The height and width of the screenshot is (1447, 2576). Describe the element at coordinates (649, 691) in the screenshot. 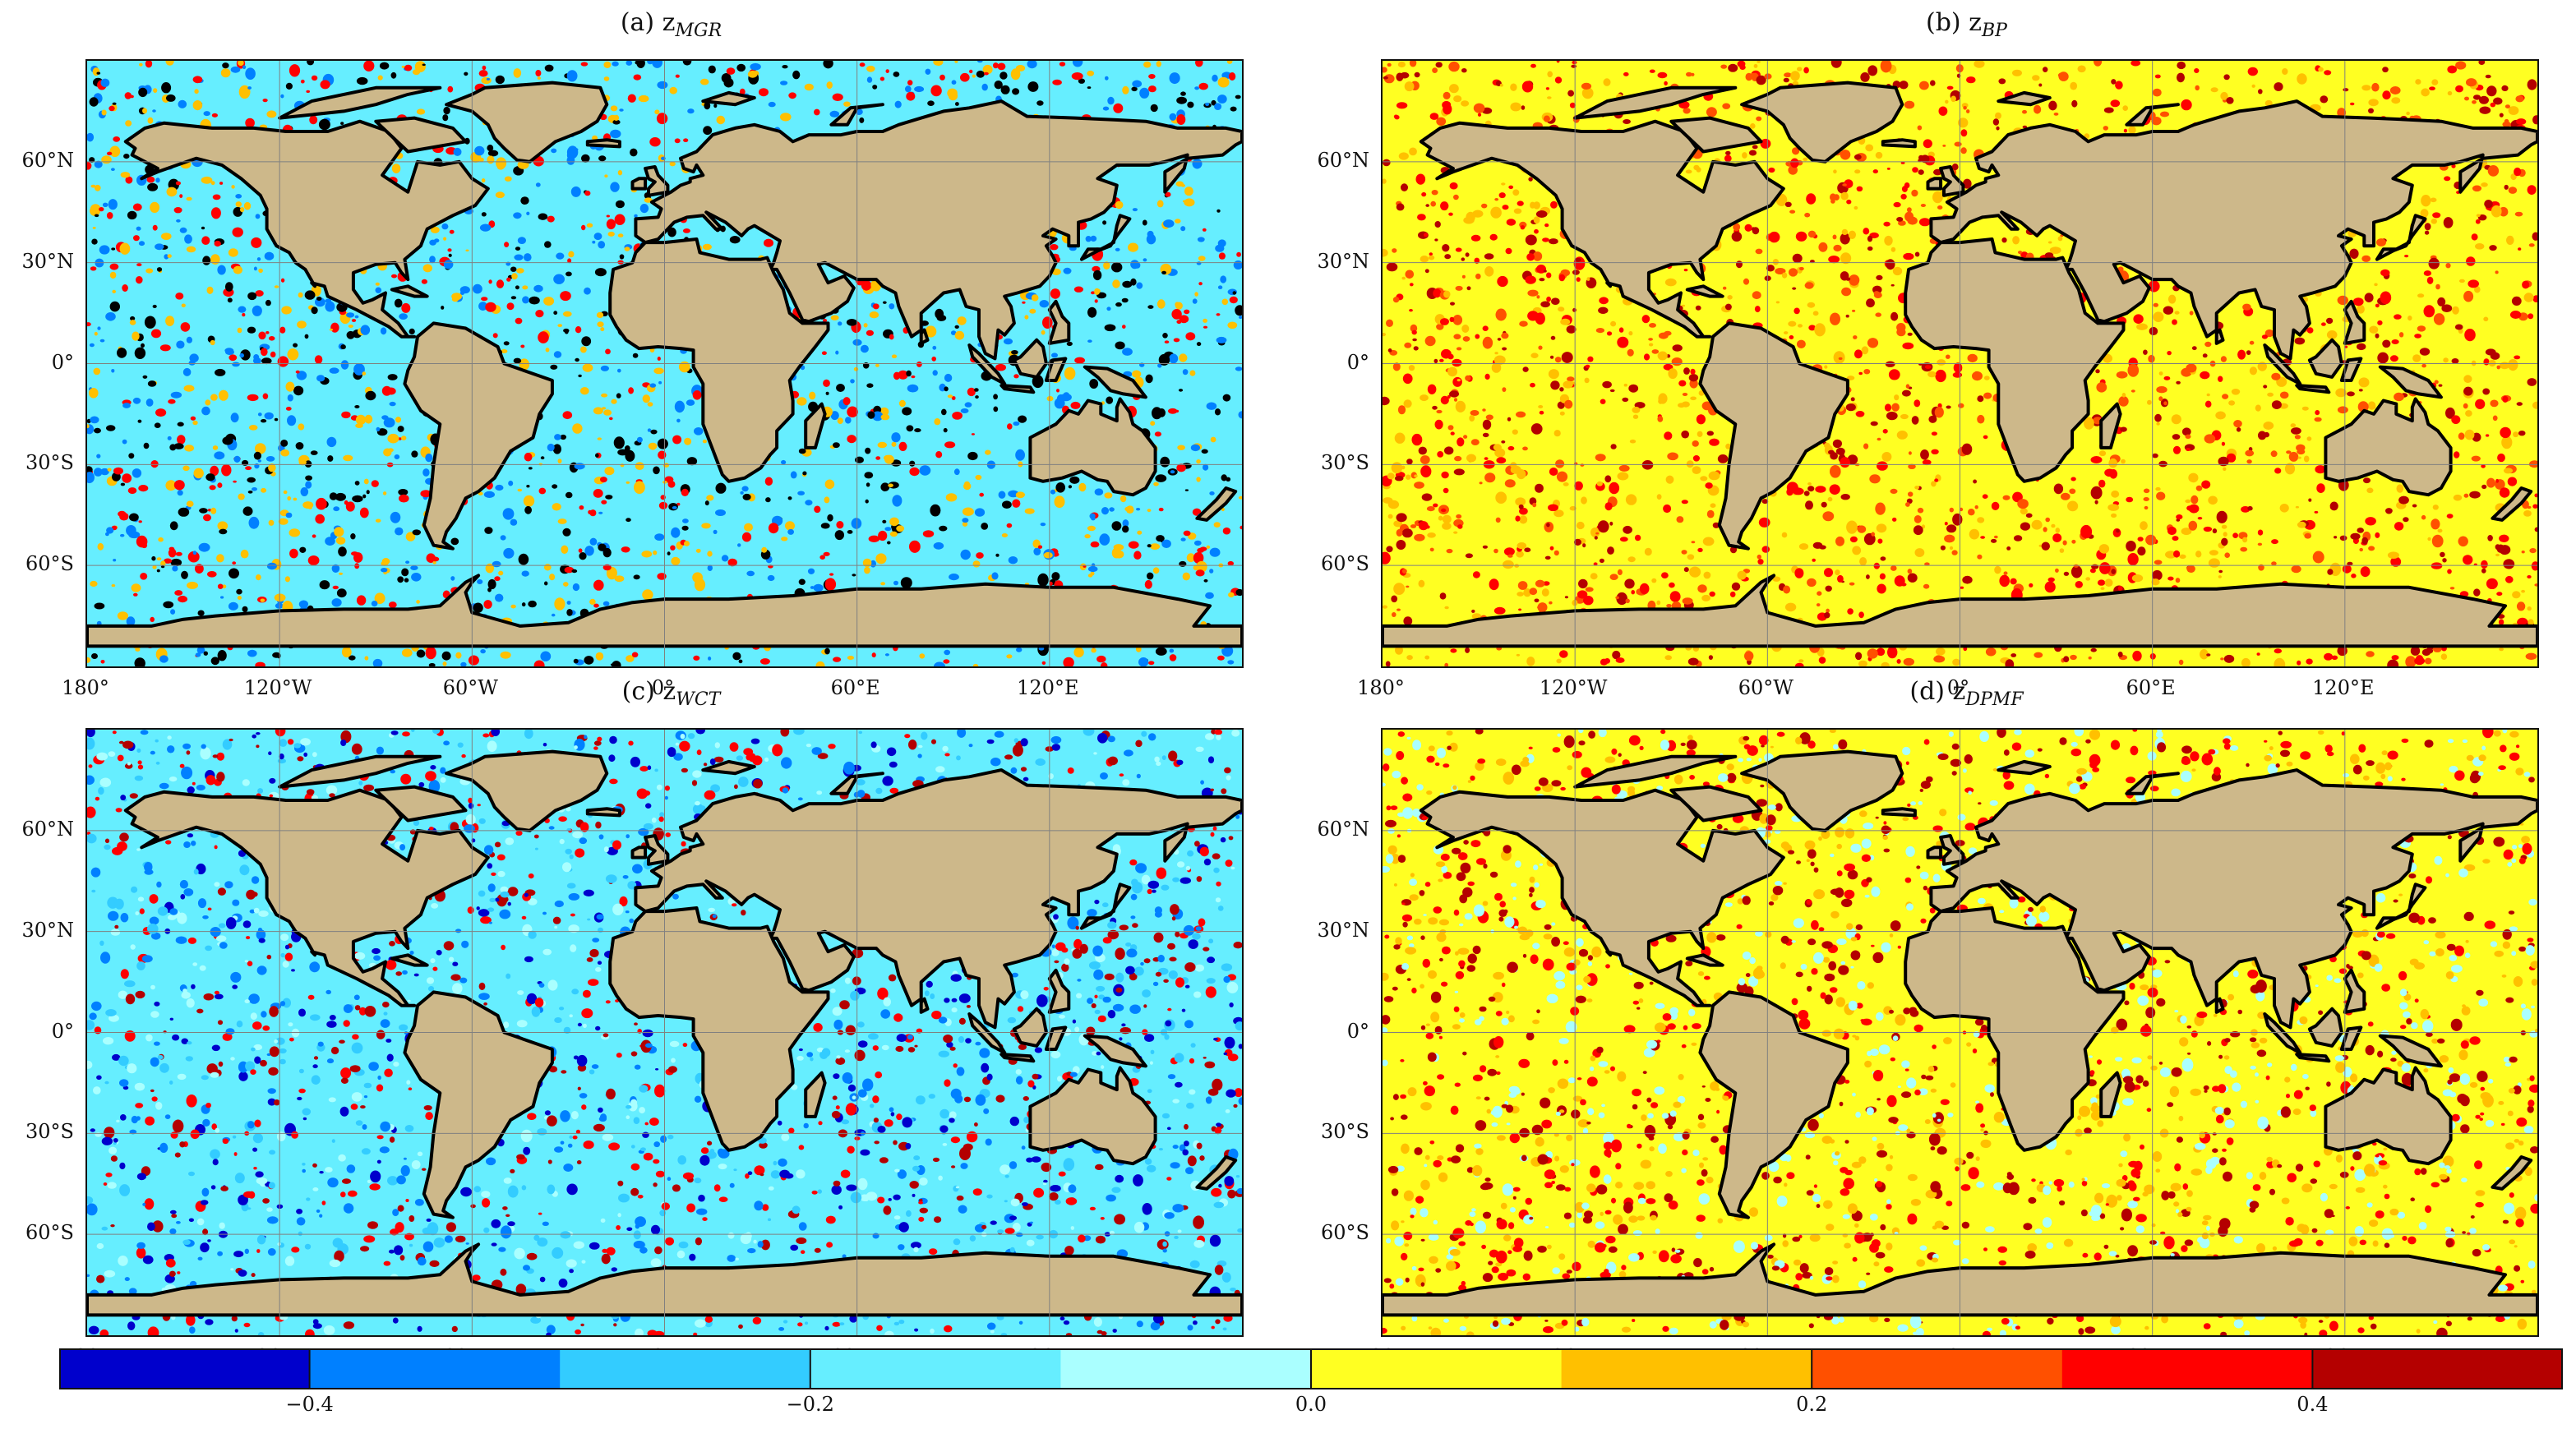

I see `panel-title-prefix: (c) z` at that location.